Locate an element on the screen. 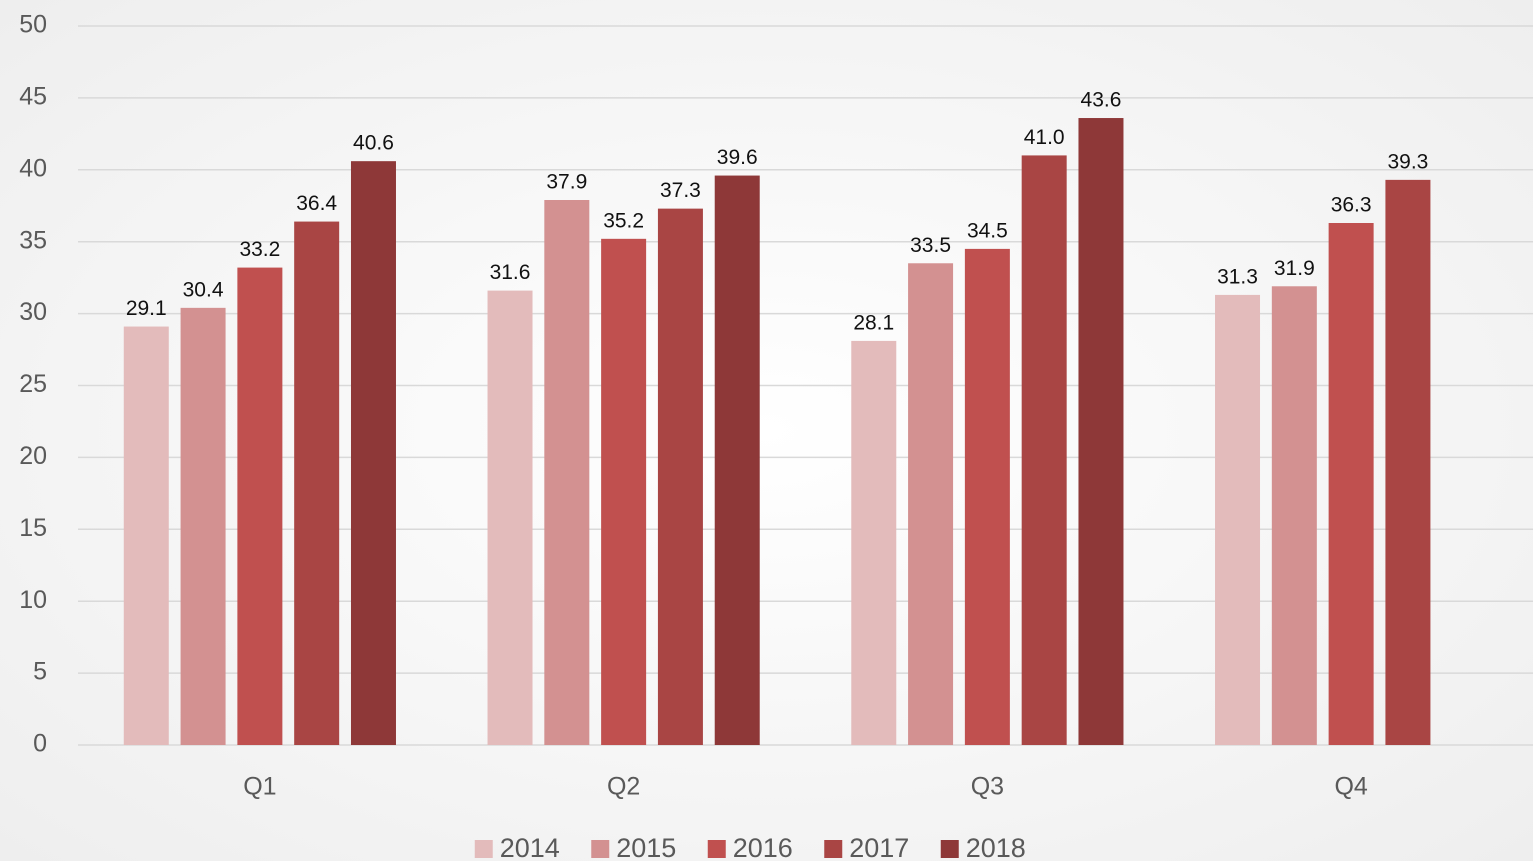 This screenshot has width=1533, height=861. y-tick-label: 10 is located at coordinates (33, 600).